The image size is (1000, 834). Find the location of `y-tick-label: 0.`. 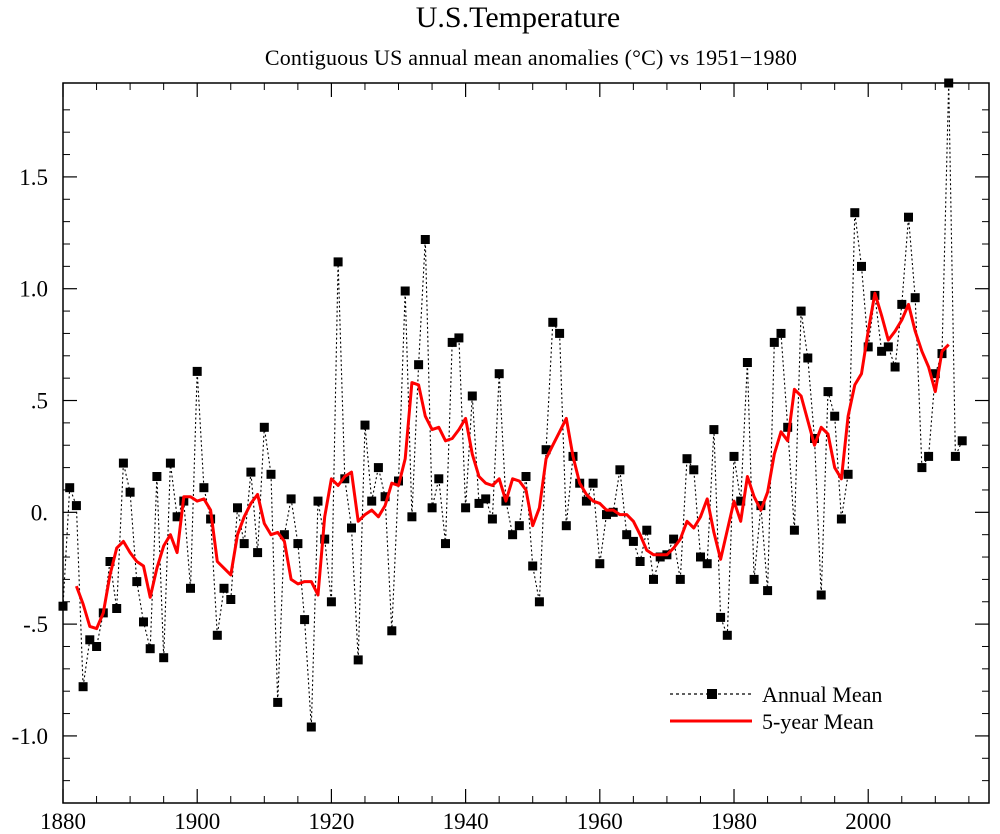

y-tick-label: 0. is located at coordinates (39, 512).